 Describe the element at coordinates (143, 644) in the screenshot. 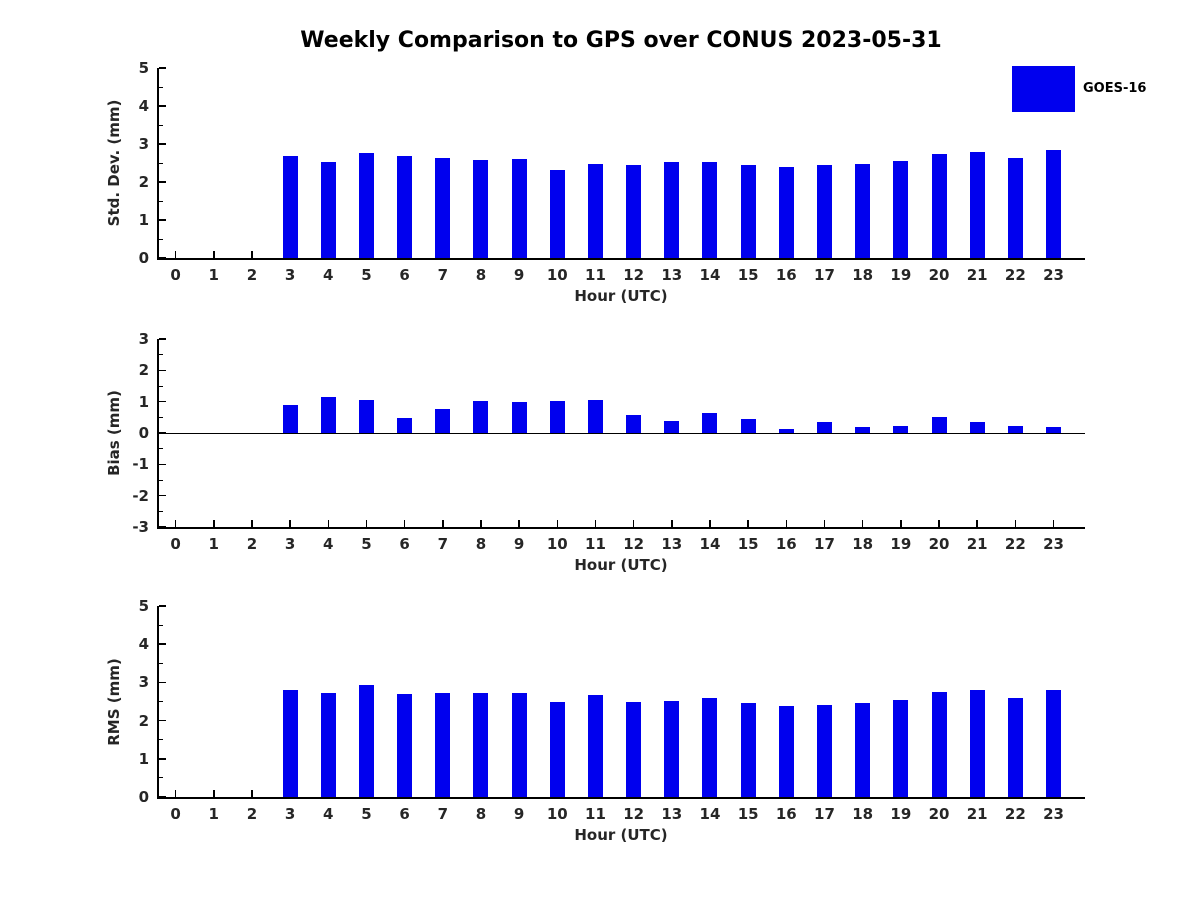

I see `y-tick-label: 4` at that location.